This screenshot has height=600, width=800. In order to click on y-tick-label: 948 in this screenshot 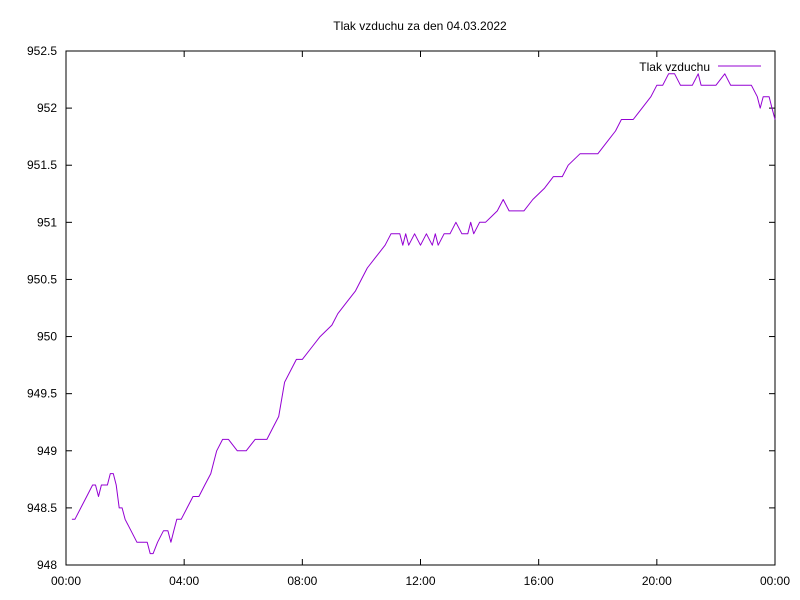, I will do `click(47, 565)`.